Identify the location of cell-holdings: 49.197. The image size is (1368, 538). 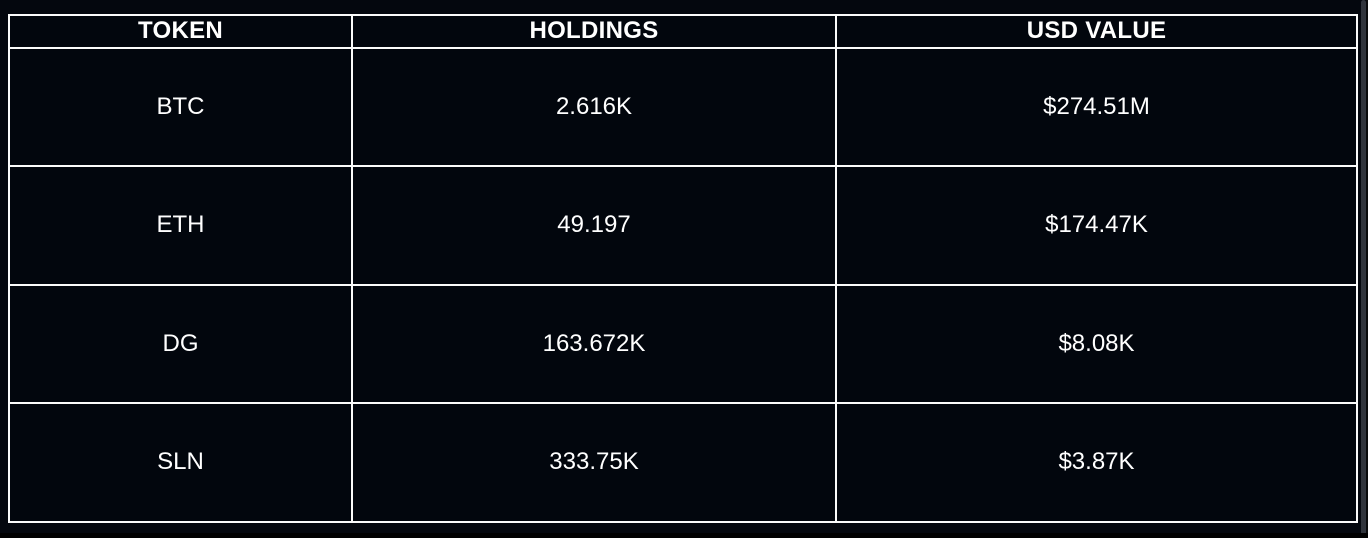
(594, 225).